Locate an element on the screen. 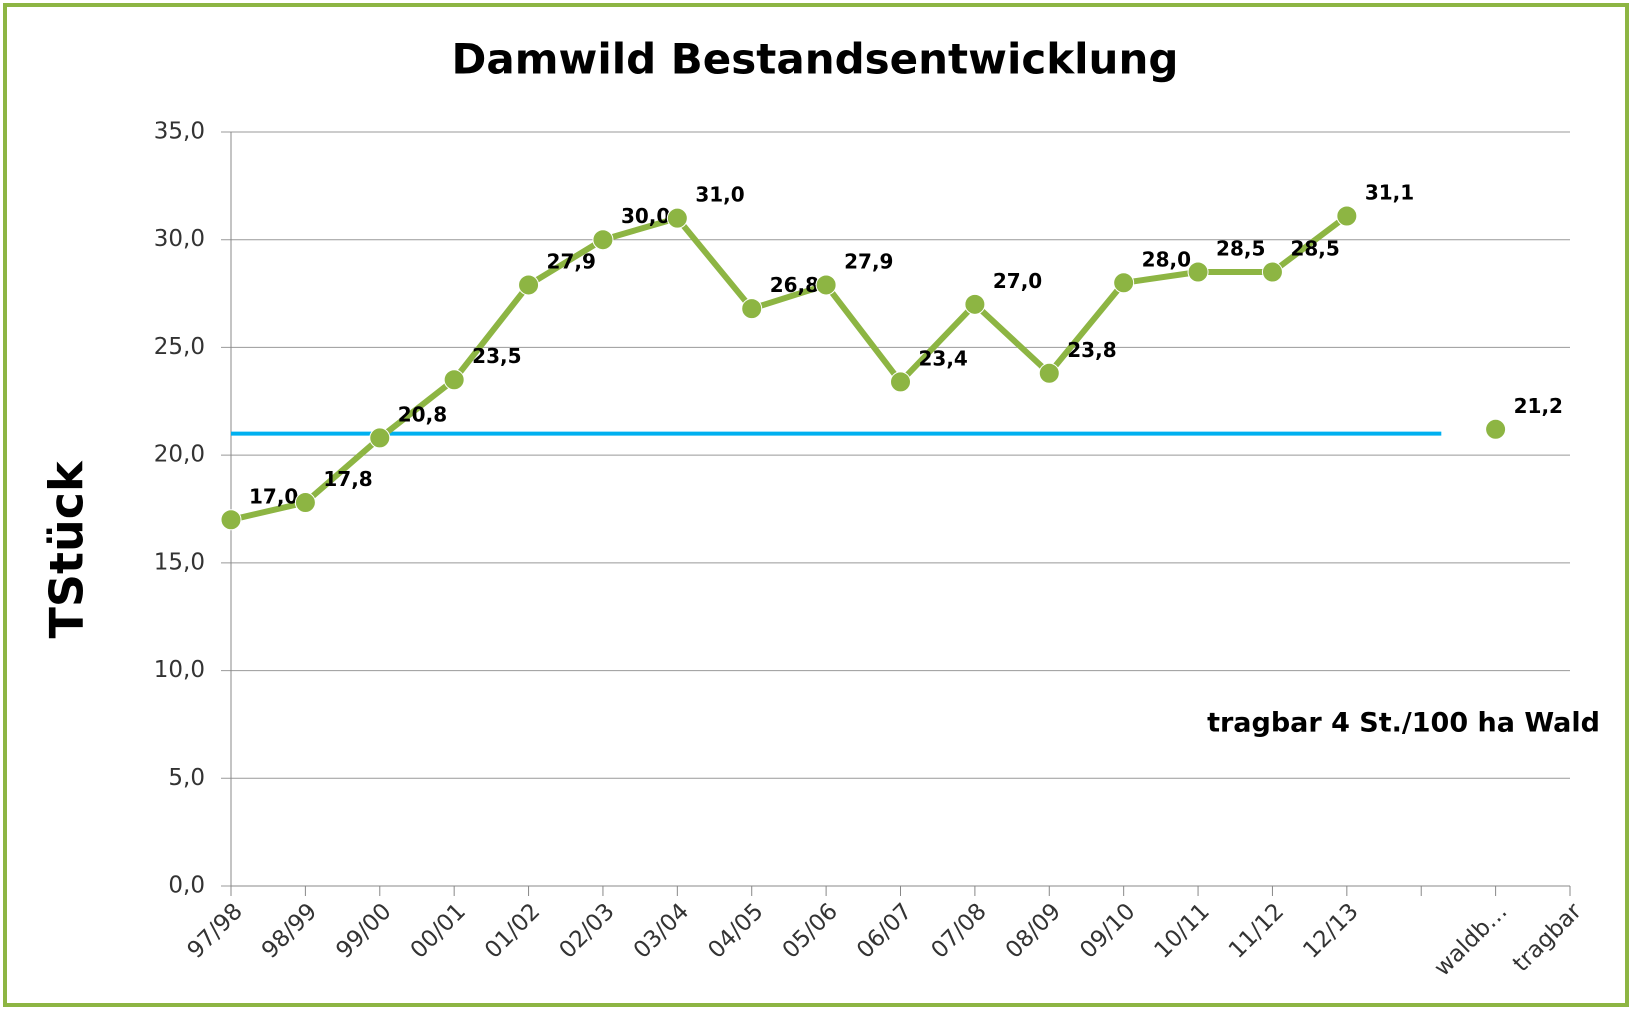 The height and width of the screenshot is (1010, 1632). data-label: 23,4 is located at coordinates (943, 358).